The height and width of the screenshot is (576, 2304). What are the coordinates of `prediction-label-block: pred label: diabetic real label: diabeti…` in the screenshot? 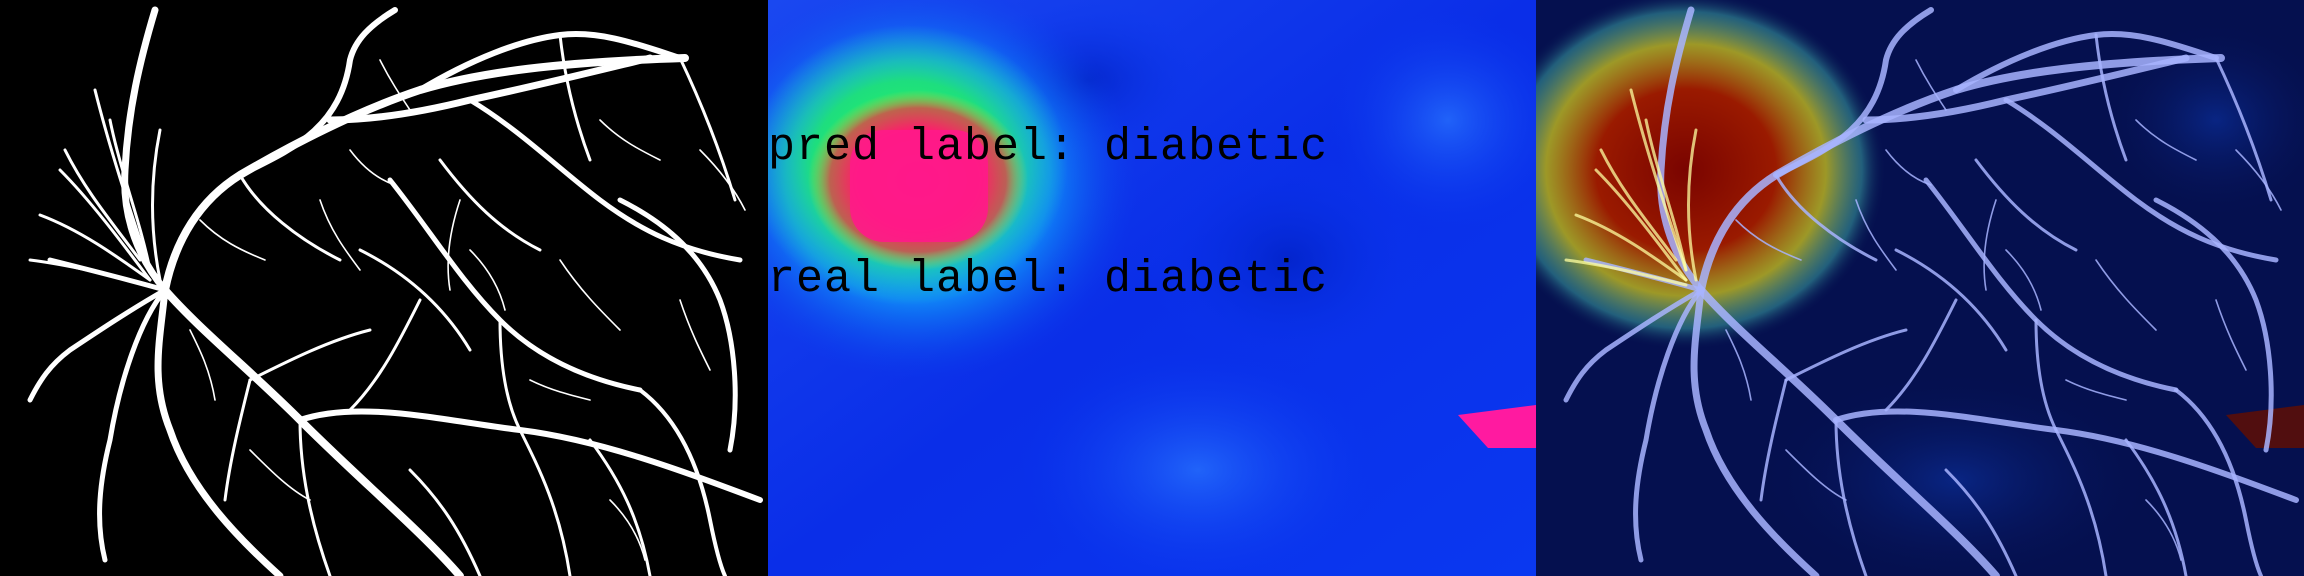 It's located at (1048, 214).